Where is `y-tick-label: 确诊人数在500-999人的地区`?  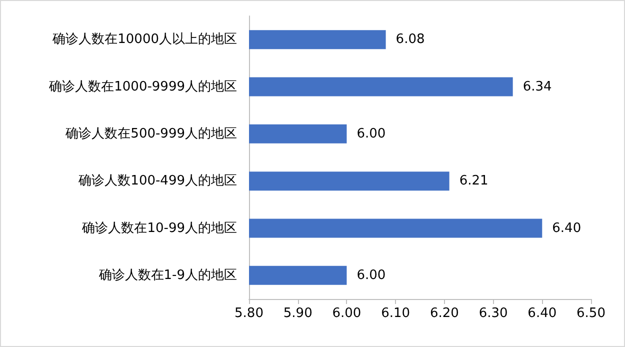
y-tick-label: 确诊人数在500-999人的地区 is located at coordinates (150, 134).